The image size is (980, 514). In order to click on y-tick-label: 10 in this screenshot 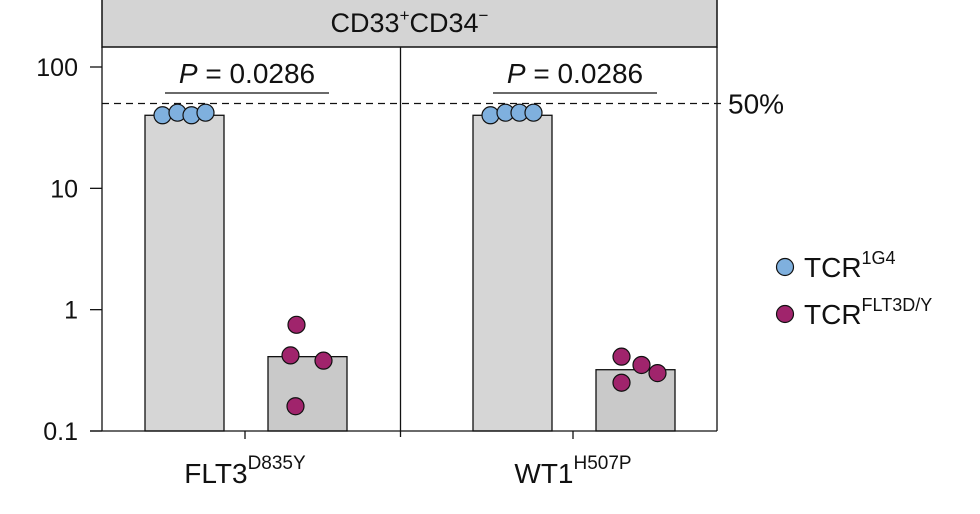, I will do `click(64, 189)`.